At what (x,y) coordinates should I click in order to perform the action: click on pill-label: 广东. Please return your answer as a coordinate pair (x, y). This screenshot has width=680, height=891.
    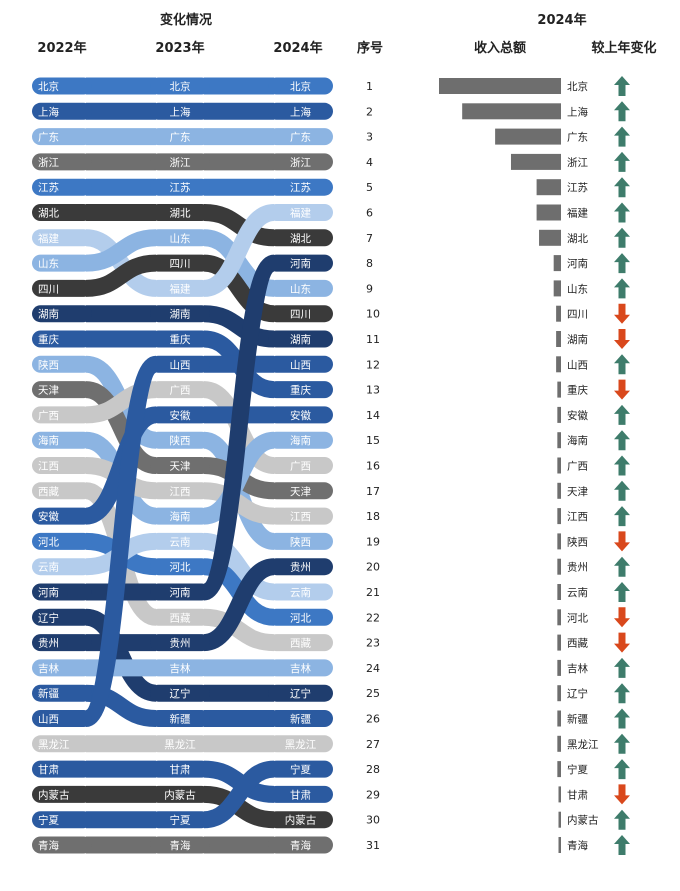
    Looking at the image, I should click on (180, 137).